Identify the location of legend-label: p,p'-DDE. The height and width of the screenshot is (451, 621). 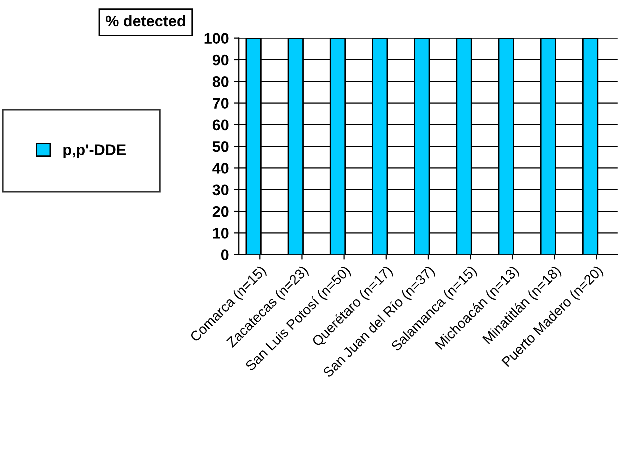
(95, 151).